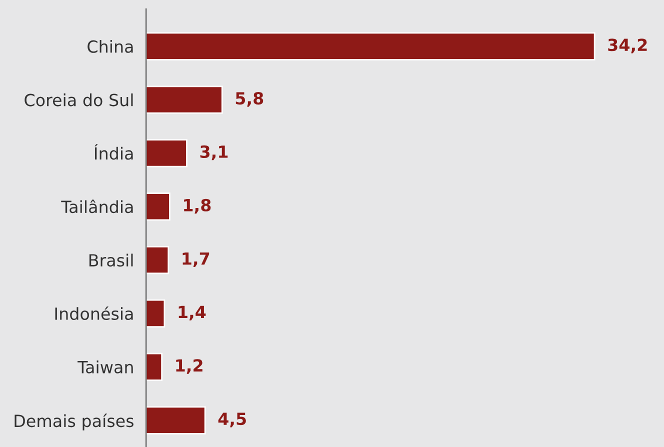  Describe the element at coordinates (250, 99) in the screenshot. I see `data-label: 5,8` at that location.